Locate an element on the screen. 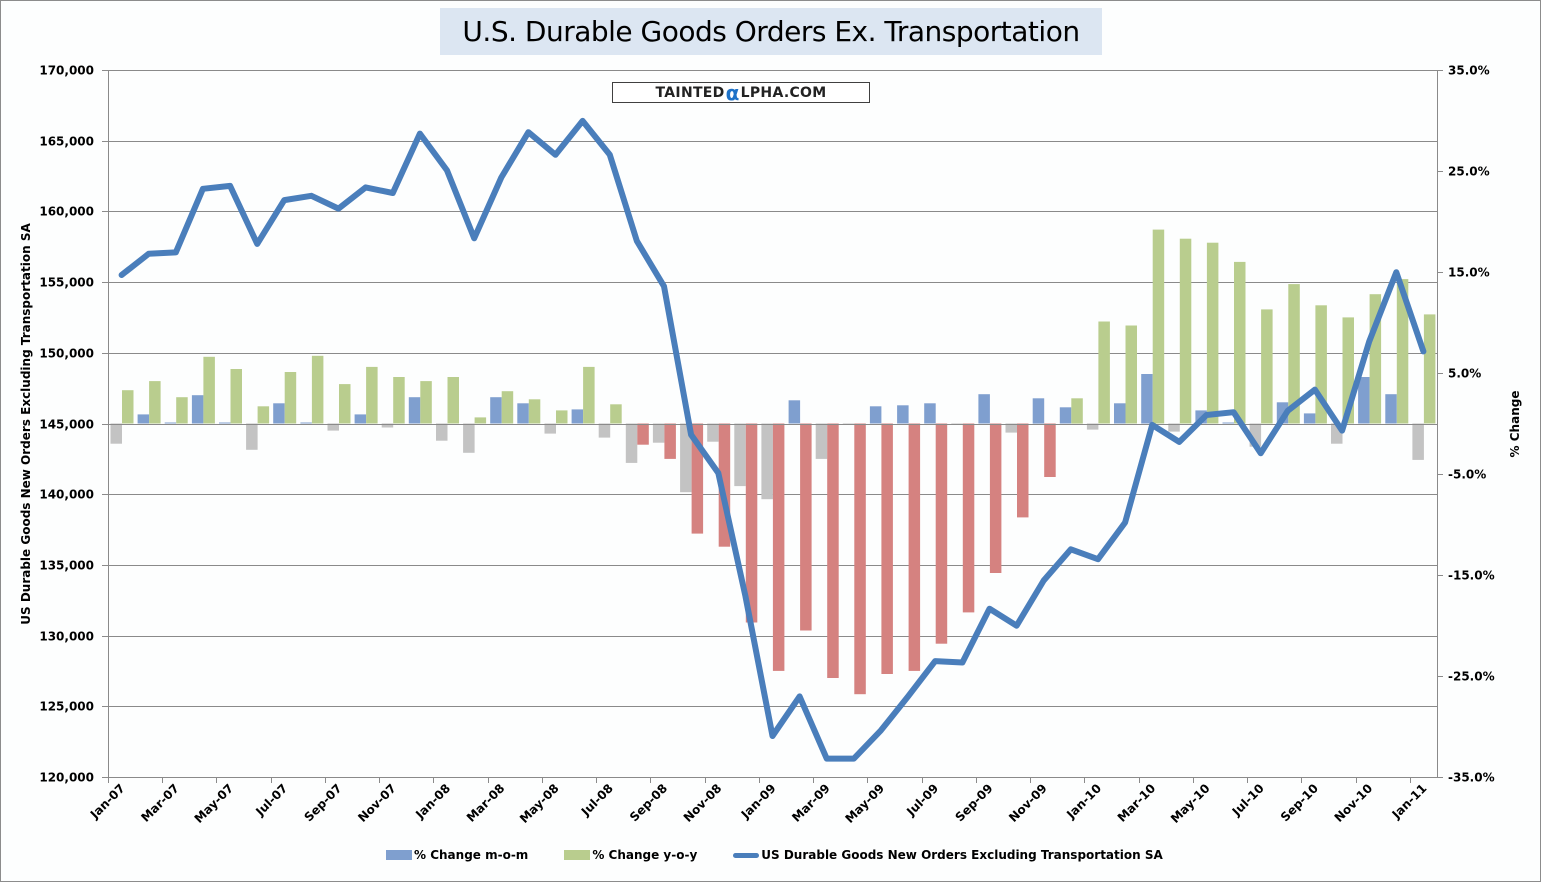 The image size is (1541, 882). x-axis-tick-label: May-10 is located at coordinates (1190, 803).